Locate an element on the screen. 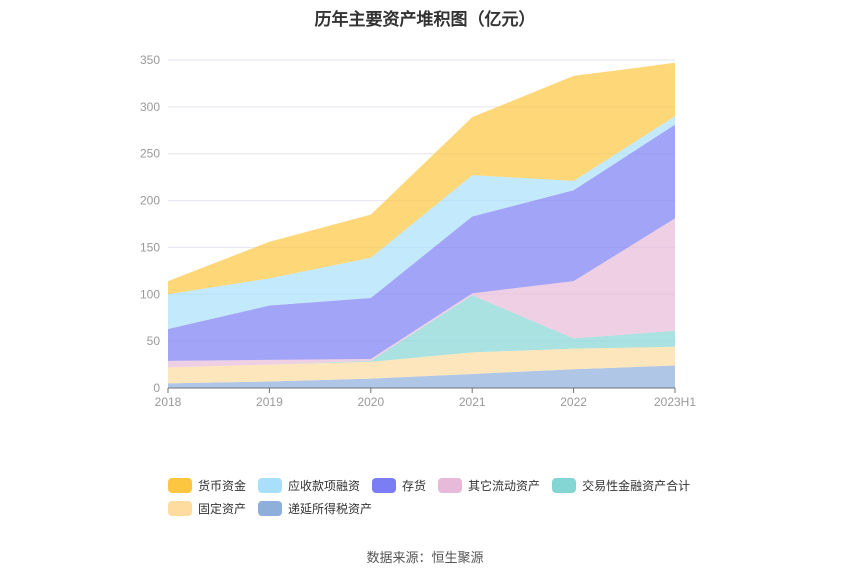 The image size is (850, 575). legend-label: 存货 is located at coordinates (414, 486).